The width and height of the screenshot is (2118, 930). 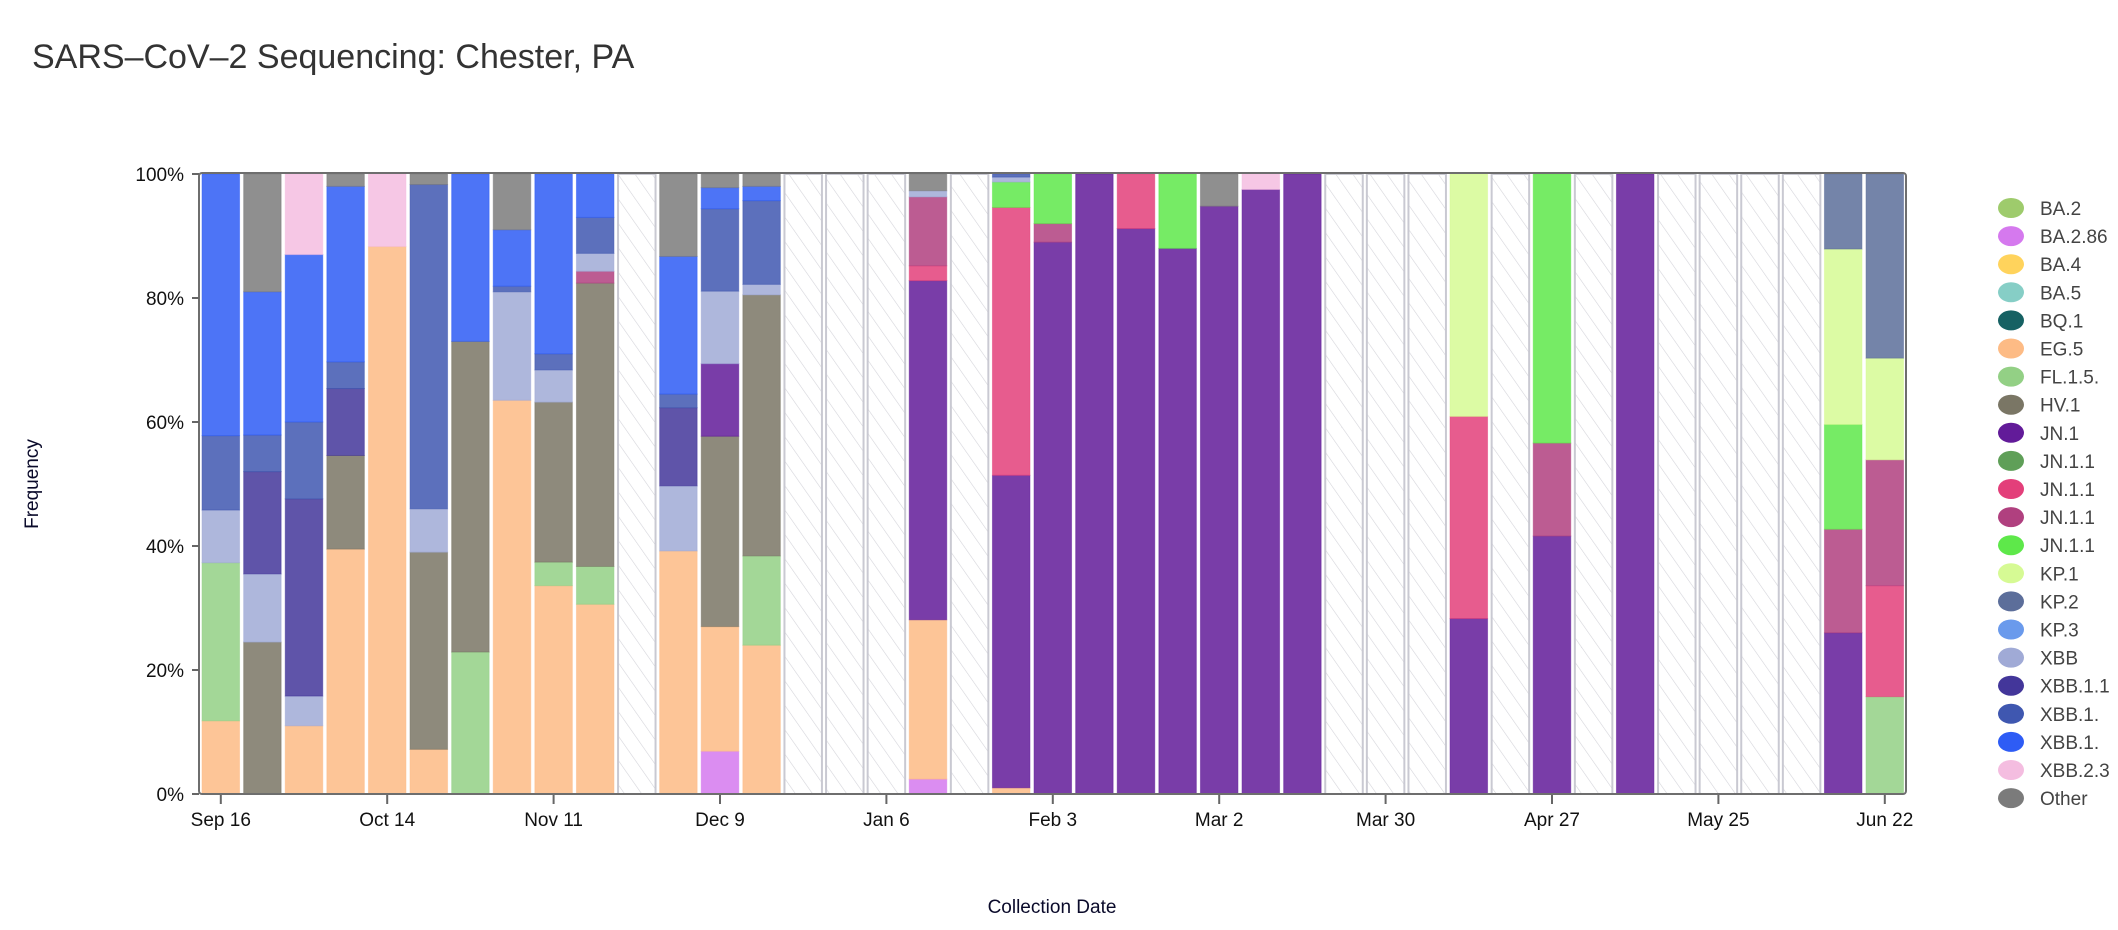 What do you see at coordinates (2048, 377) in the screenshot?
I see `legend-item: FL.1.5.` at bounding box center [2048, 377].